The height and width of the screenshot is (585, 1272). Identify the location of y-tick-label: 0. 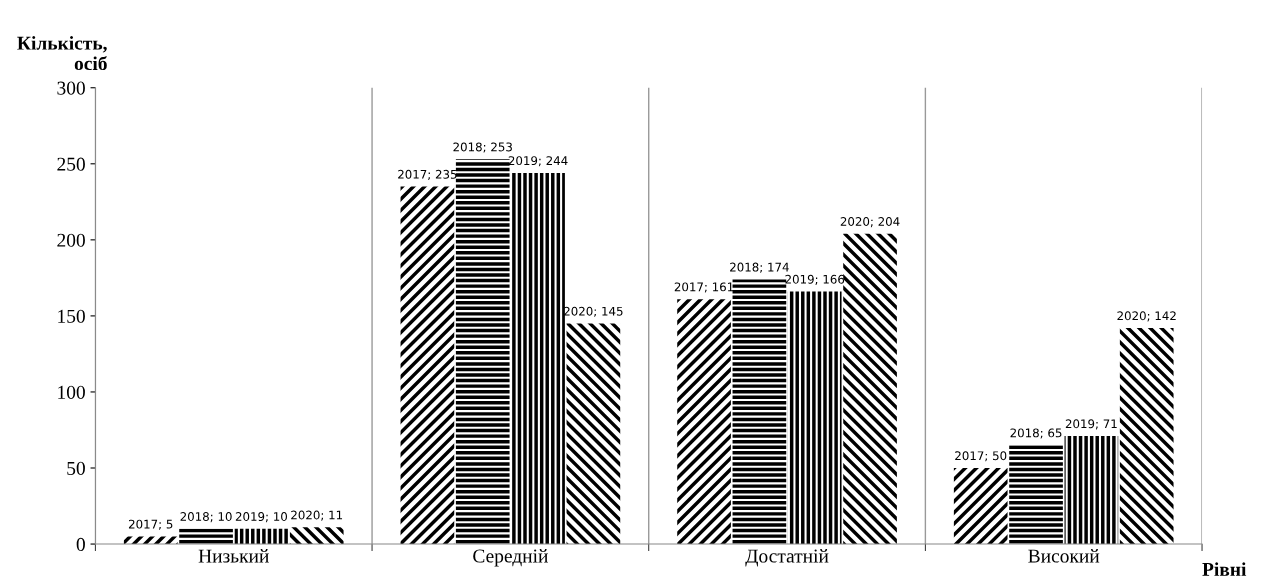
(80, 544).